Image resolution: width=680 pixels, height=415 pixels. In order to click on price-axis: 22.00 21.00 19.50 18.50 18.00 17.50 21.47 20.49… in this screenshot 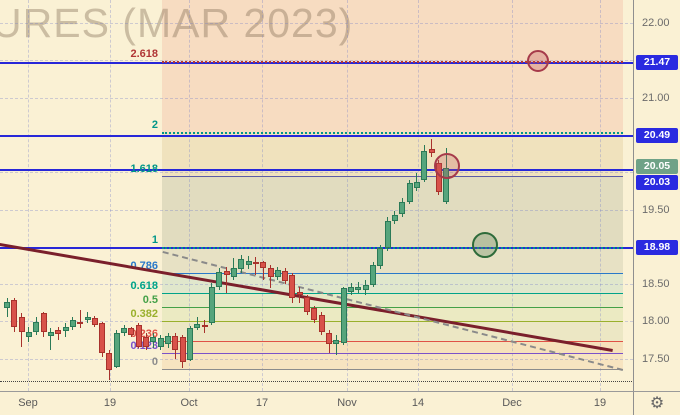, I will do `click(657, 195)`.